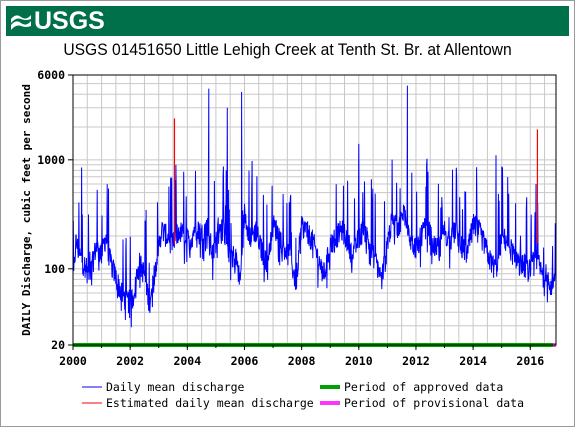 The image size is (575, 427). Describe the element at coordinates (287, 21) in the screenshot. I see `usgs-banner: USGS` at that location.